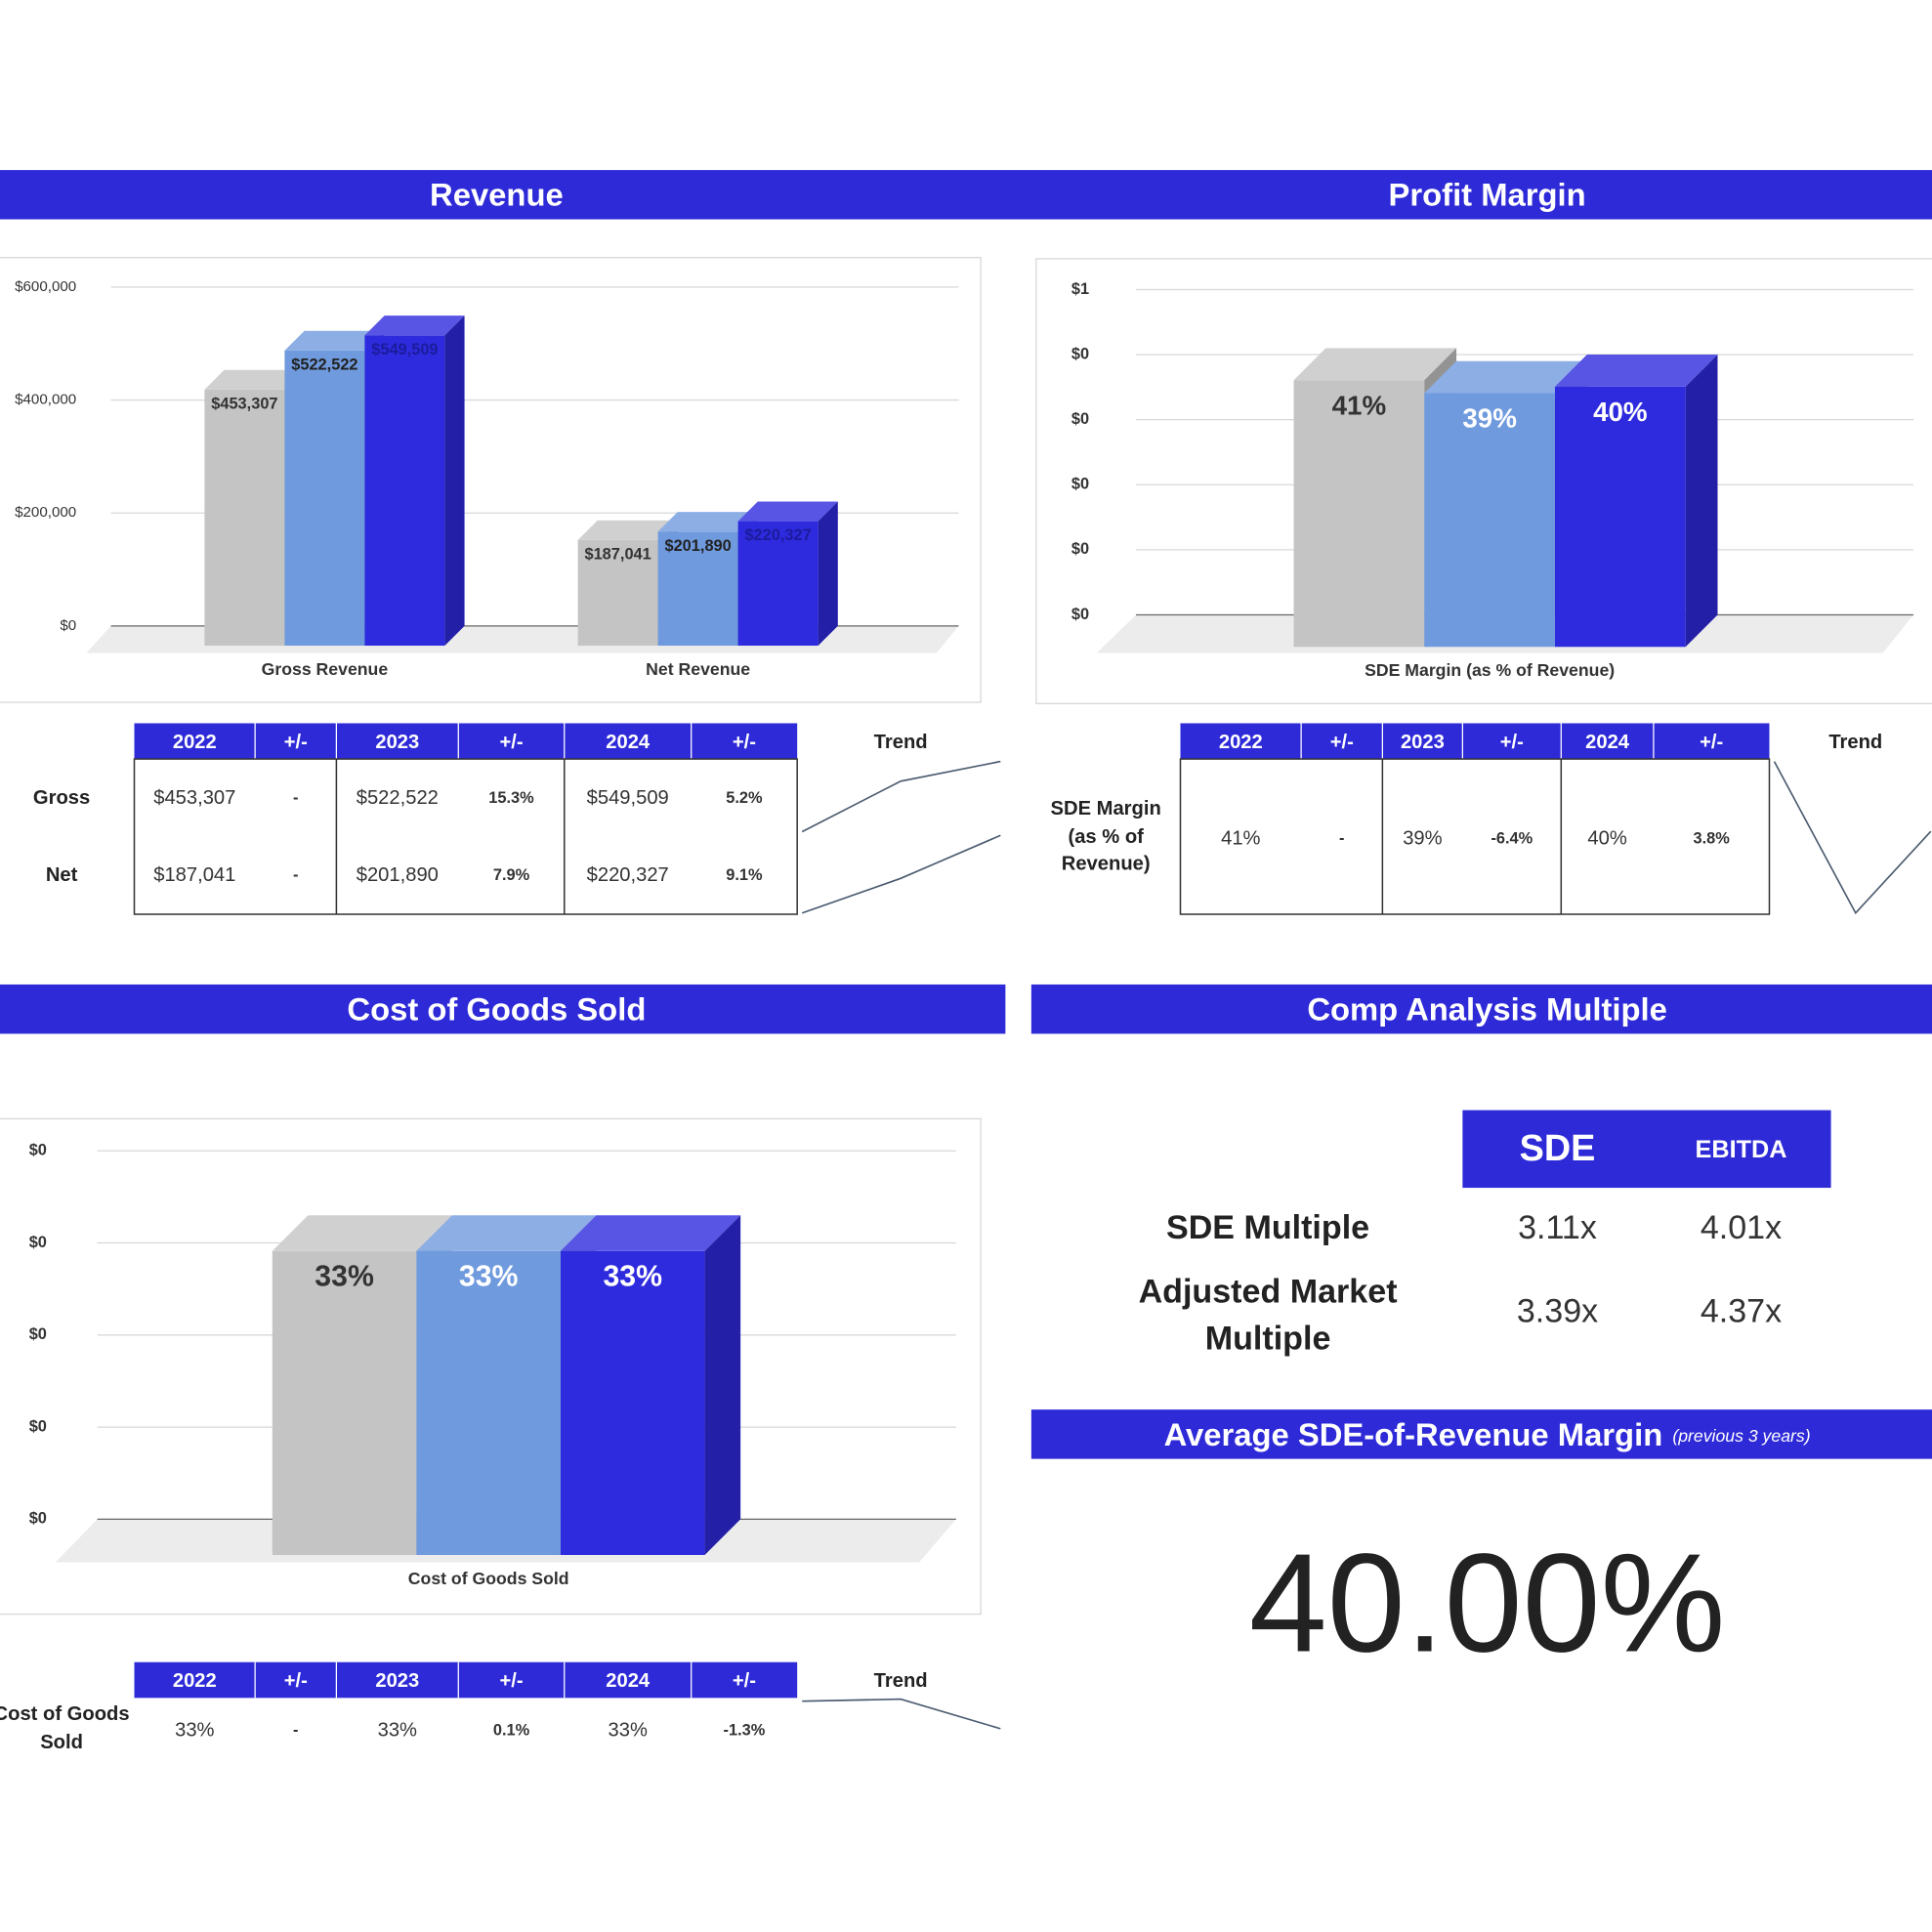 The width and height of the screenshot is (1932, 1932). I want to click on table-cell: 7.9%, so click(511, 875).